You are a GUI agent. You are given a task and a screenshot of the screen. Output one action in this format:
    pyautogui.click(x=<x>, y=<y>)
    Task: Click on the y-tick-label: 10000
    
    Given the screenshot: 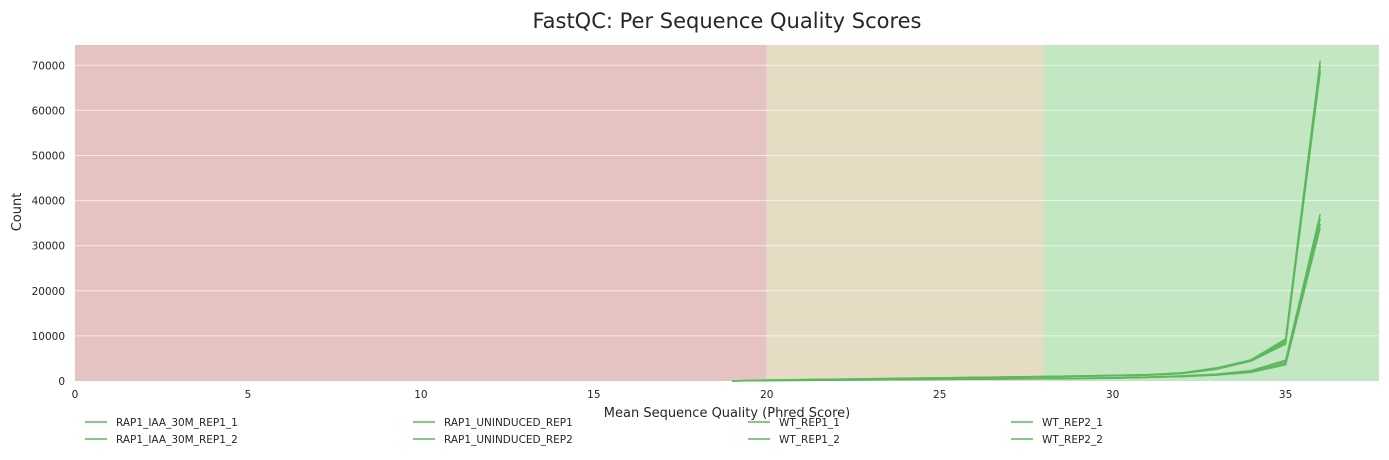 What is the action you would take?
    pyautogui.click(x=48, y=337)
    